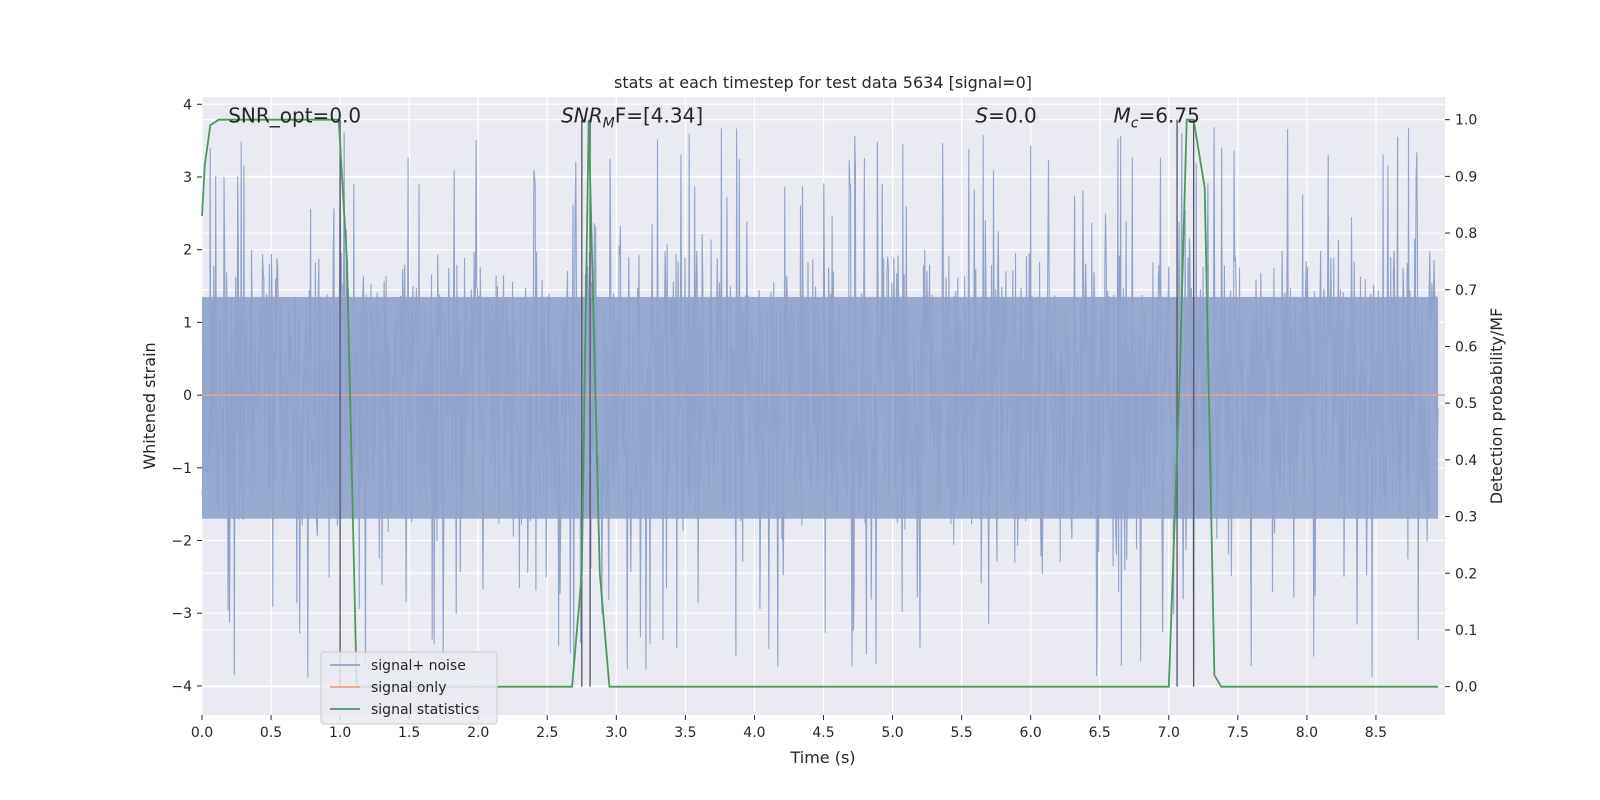  I want to click on x-tick-label: 7.5, so click(1238, 733).